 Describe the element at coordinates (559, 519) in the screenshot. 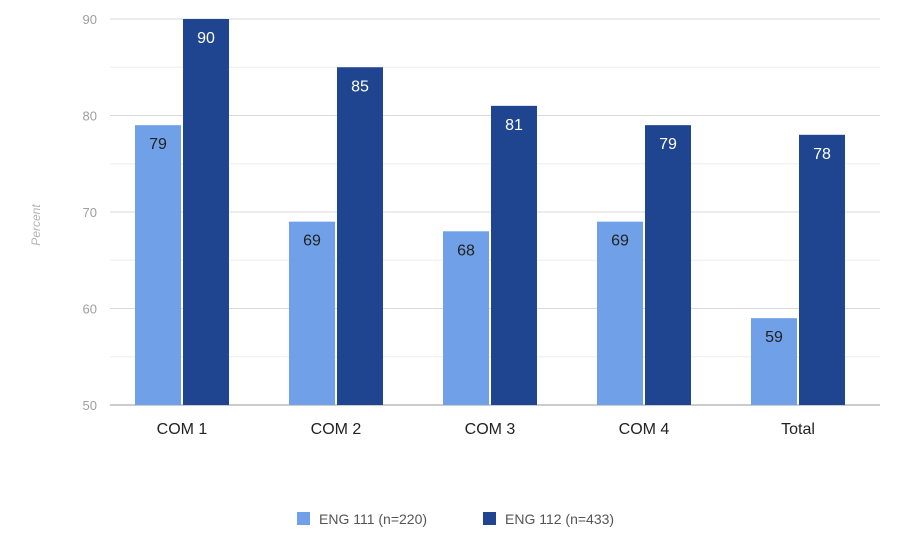

I see `legend-label: ENG 112 (n=433)` at that location.